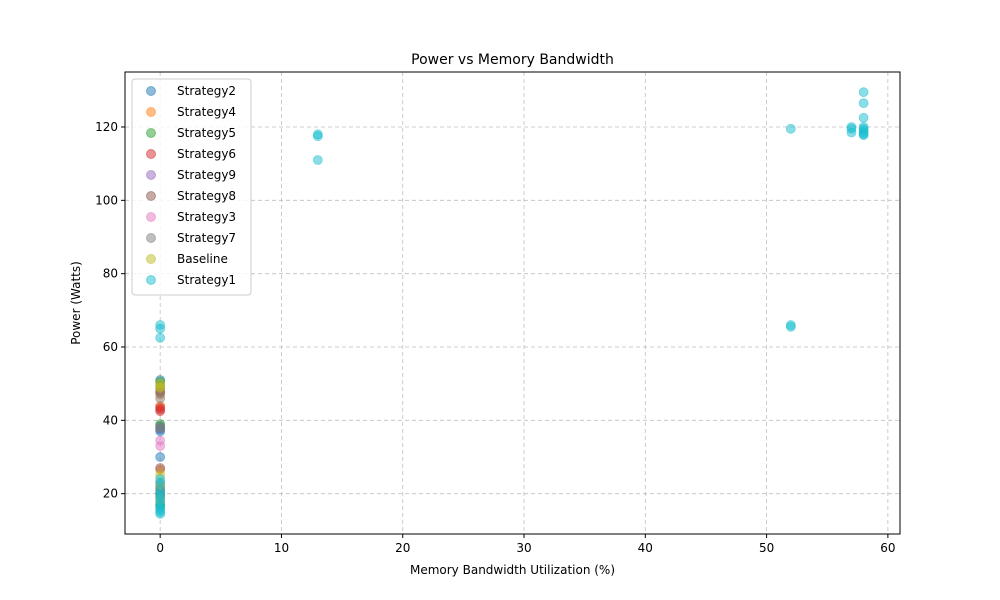 The width and height of the screenshot is (1000, 600). Describe the element at coordinates (206, 280) in the screenshot. I see `legend-label: Strategy1` at that location.